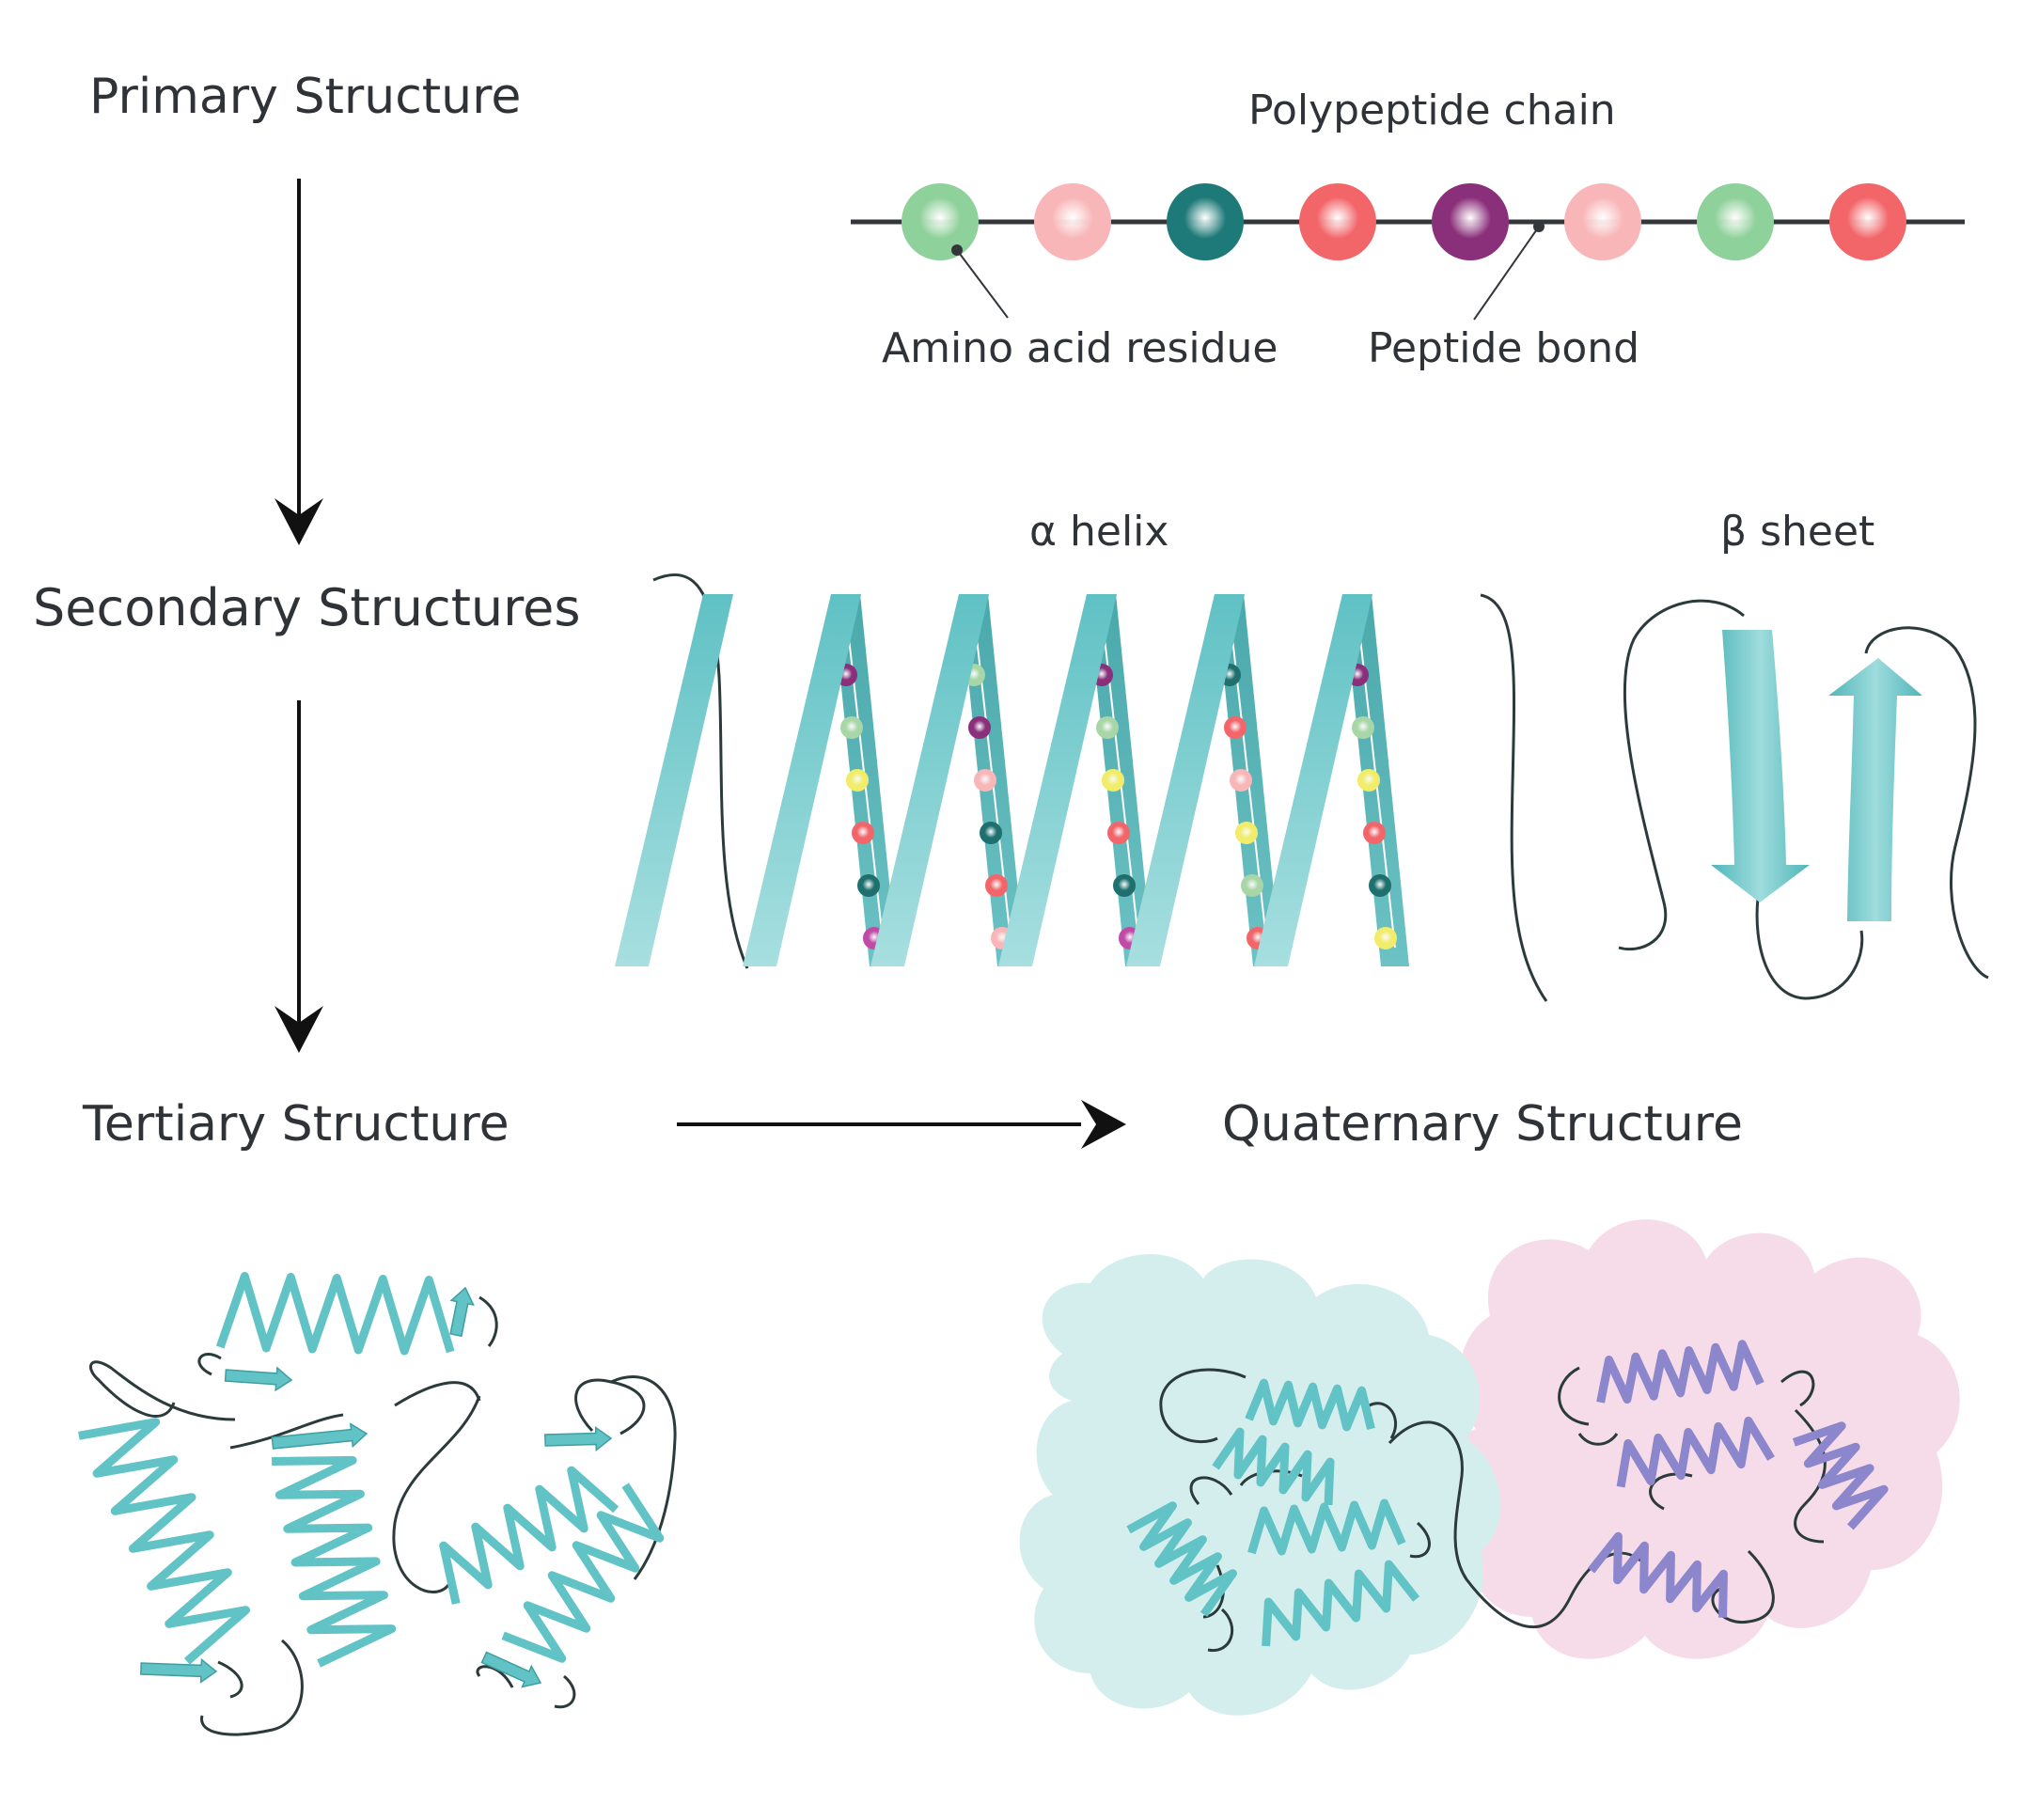 This screenshot has height=1820, width=2023. Describe the element at coordinates (296, 1124) in the screenshot. I see `tertiary-structure-title: Tertiary Structure` at that location.